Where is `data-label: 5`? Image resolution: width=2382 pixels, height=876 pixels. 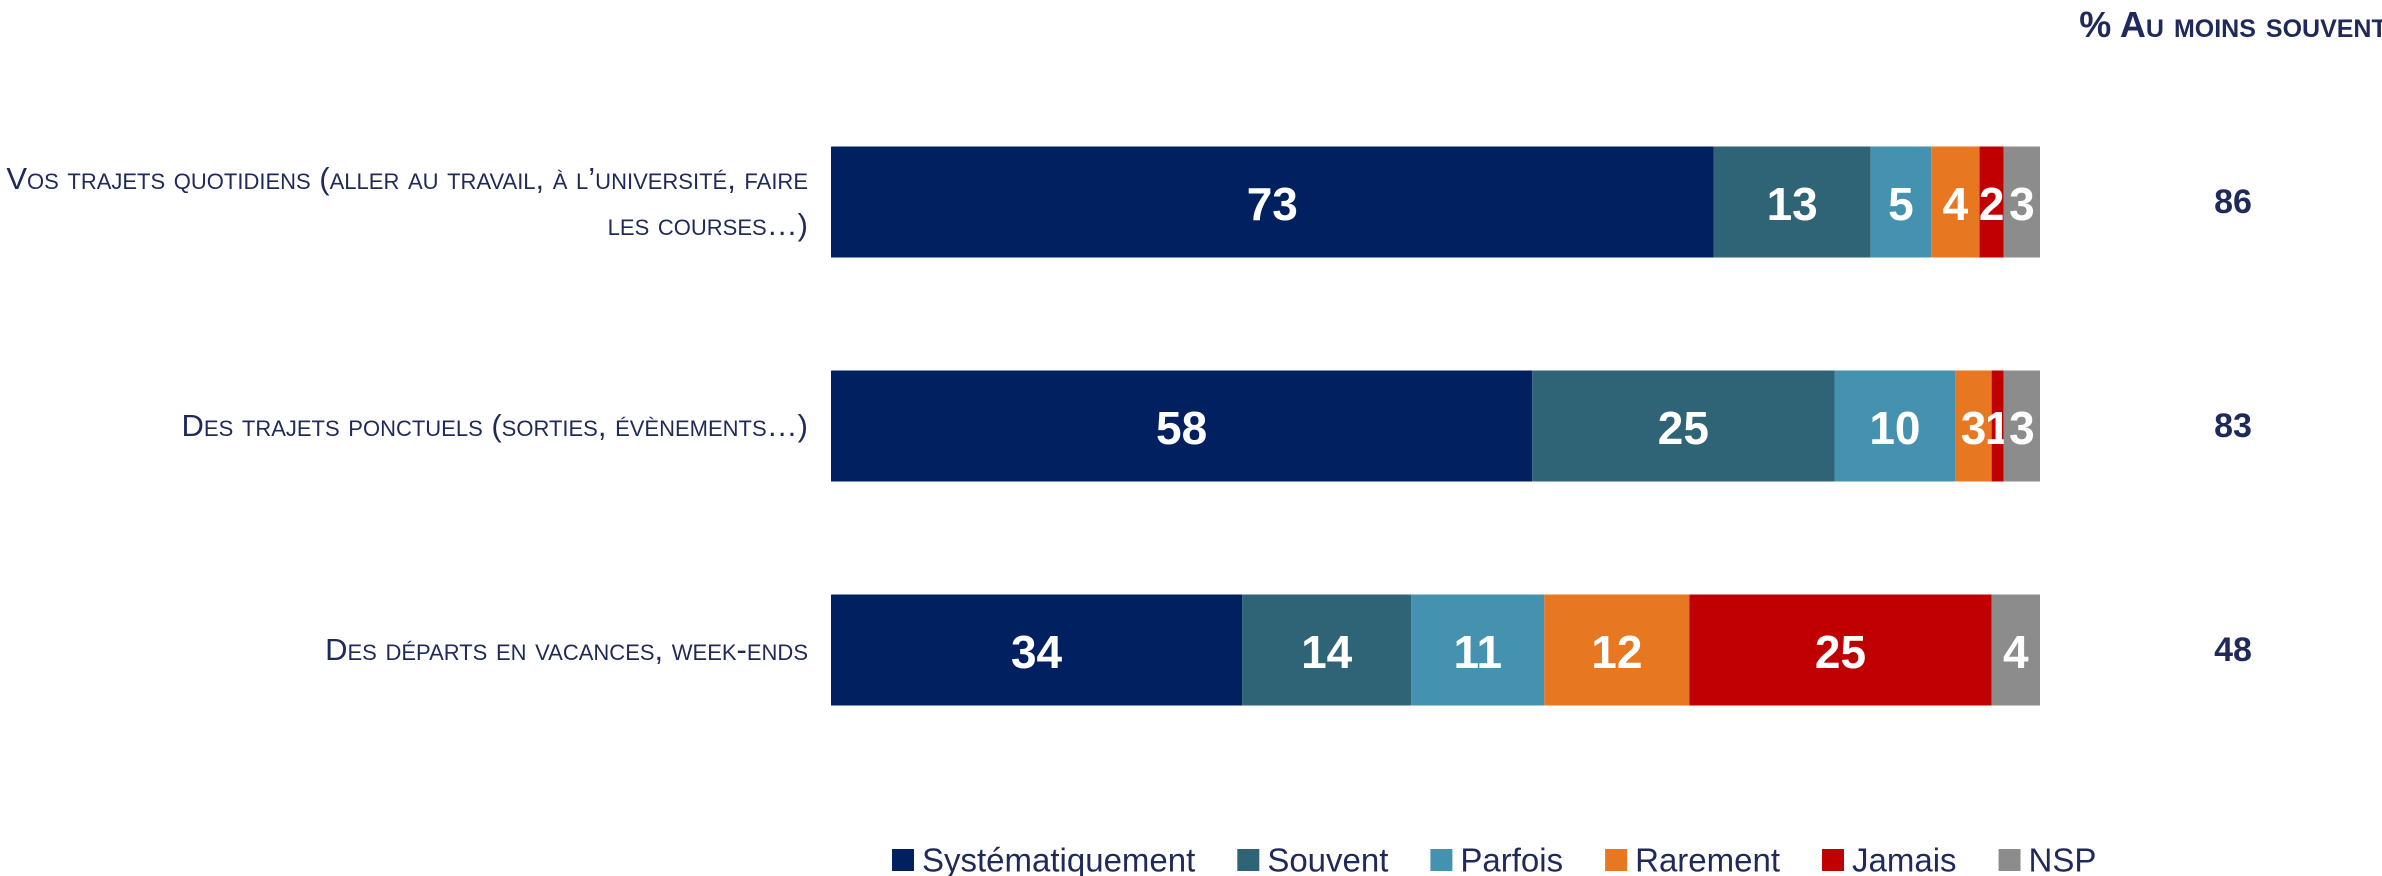 data-label: 5 is located at coordinates (1901, 204).